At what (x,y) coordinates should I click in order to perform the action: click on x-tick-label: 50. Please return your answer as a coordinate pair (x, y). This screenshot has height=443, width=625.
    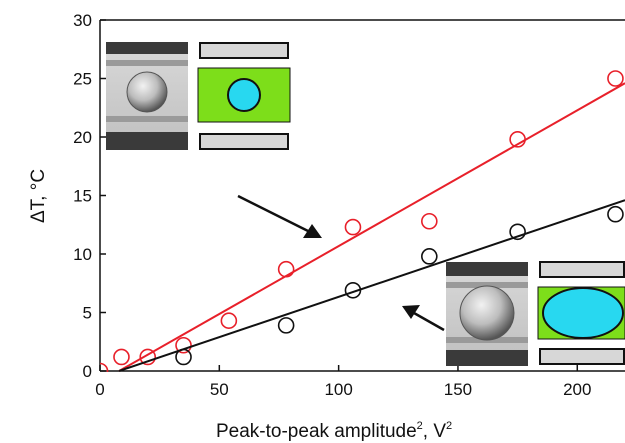
    Looking at the image, I should click on (219, 389).